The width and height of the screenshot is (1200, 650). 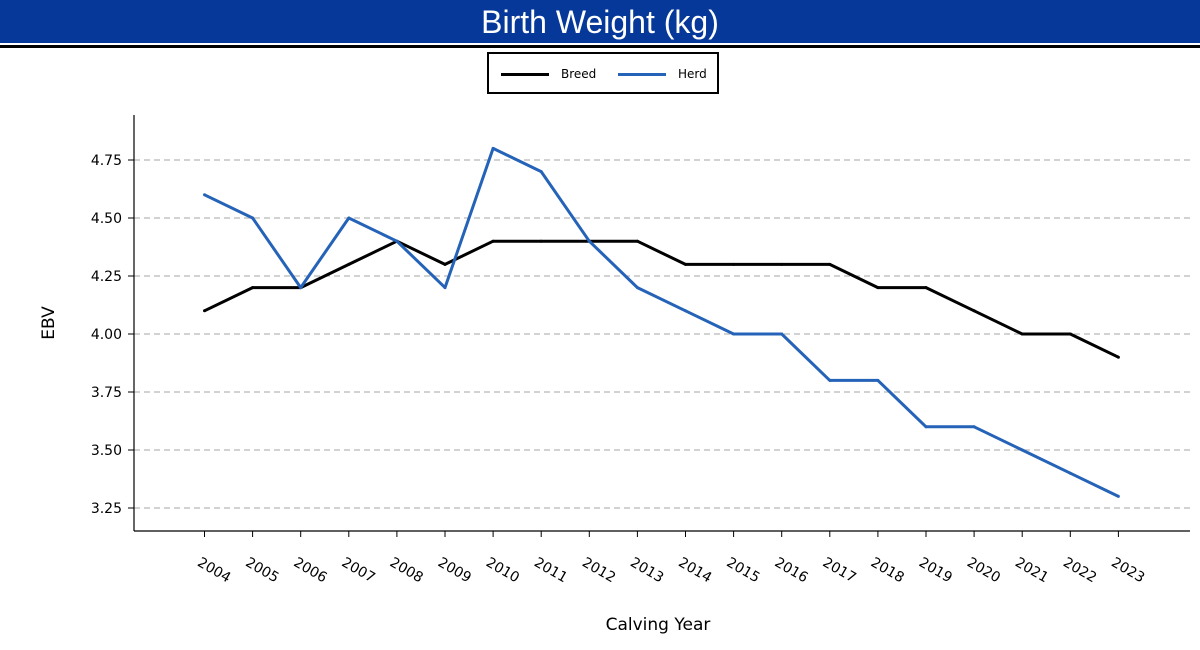 What do you see at coordinates (839, 571) in the screenshot?
I see `x-tick-label: 2017` at bounding box center [839, 571].